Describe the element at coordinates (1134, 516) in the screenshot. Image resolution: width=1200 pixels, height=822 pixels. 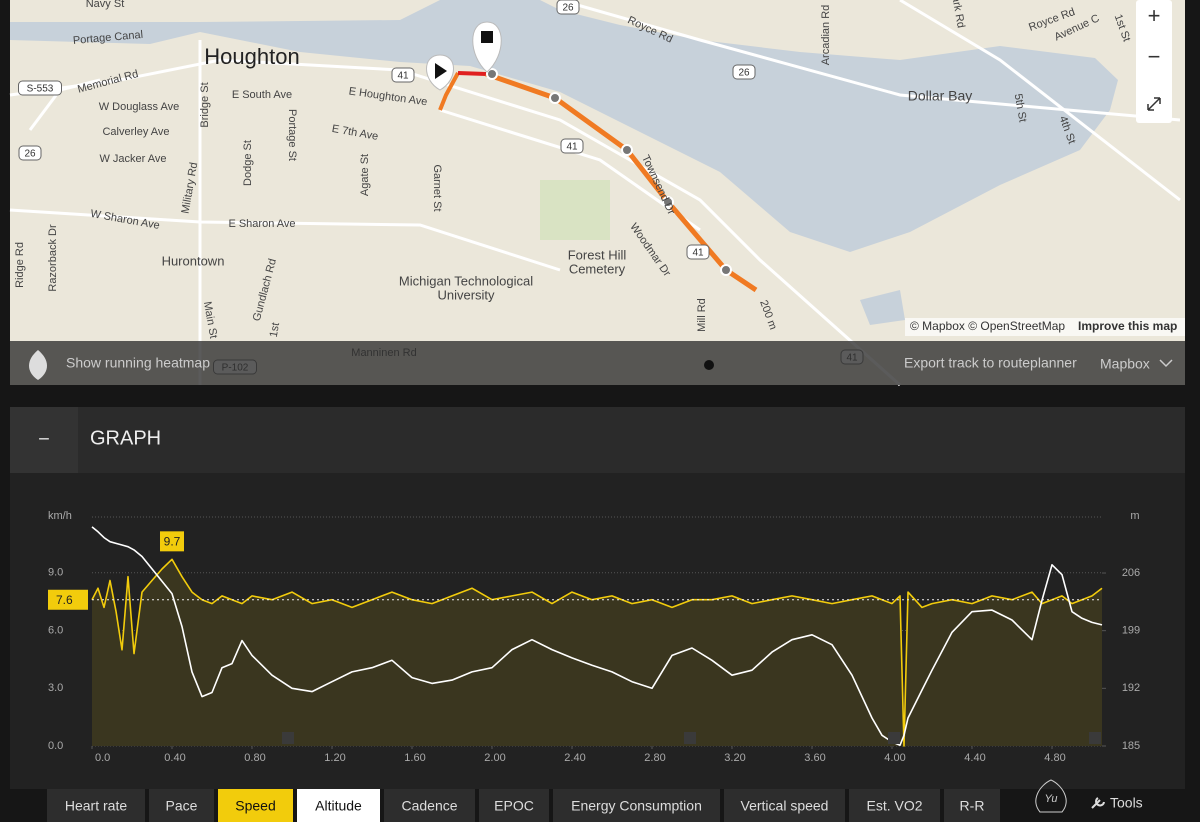
I see `y2-axis-label: m` at that location.